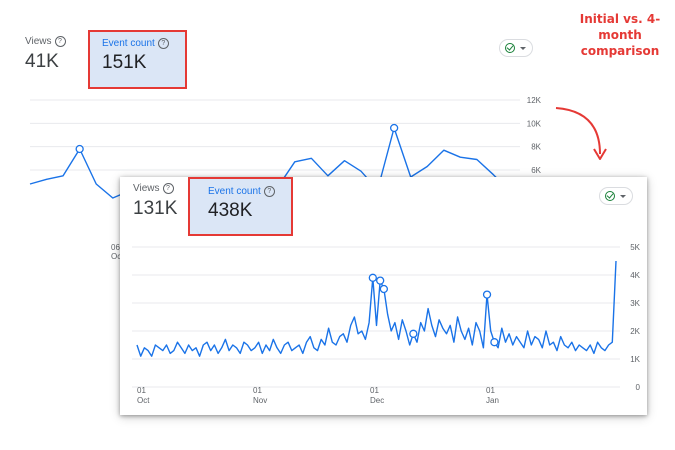 Image resolution: width=675 pixels, height=450 pixels. I want to click on front-views-label: Views, so click(146, 188).